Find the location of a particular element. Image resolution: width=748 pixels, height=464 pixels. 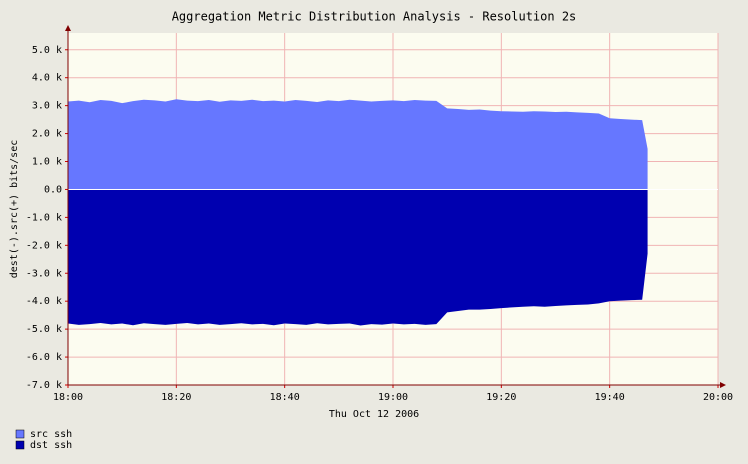

y-tick-label: -1.0 k is located at coordinates (44, 217).